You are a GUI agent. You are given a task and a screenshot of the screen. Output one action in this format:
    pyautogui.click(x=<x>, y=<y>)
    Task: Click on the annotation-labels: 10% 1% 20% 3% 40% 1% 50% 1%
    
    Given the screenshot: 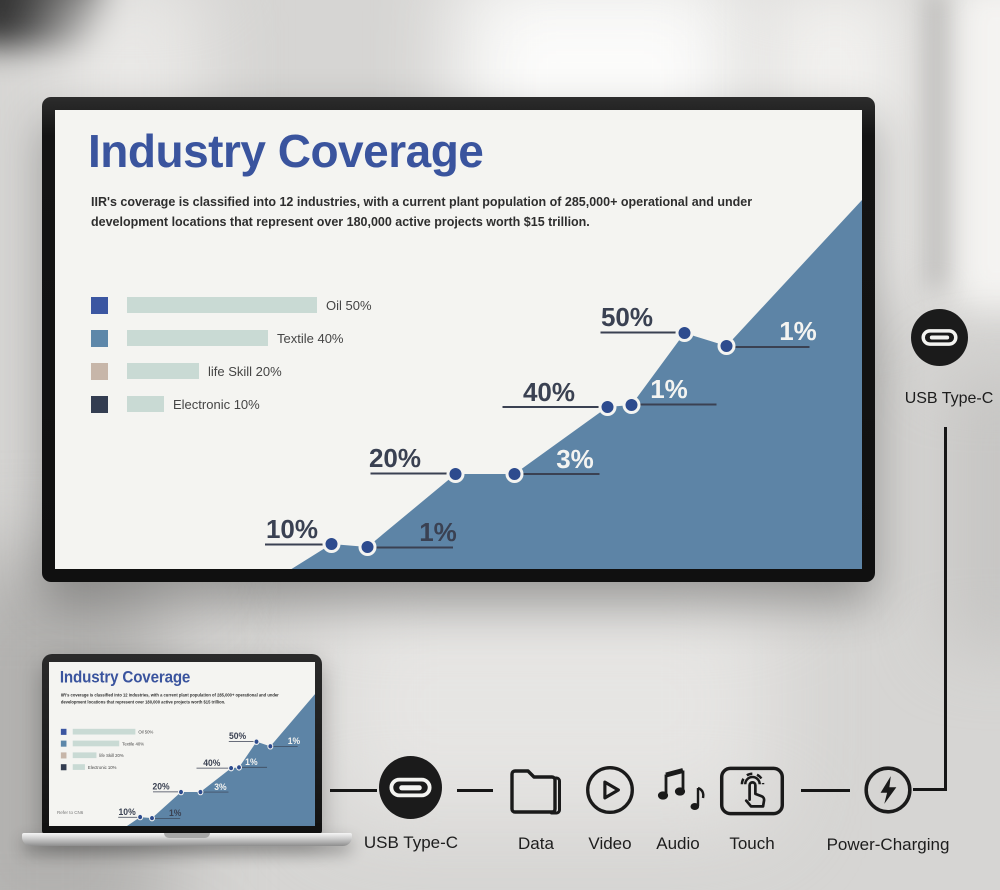 What is the action you would take?
    pyautogui.click(x=210, y=774)
    